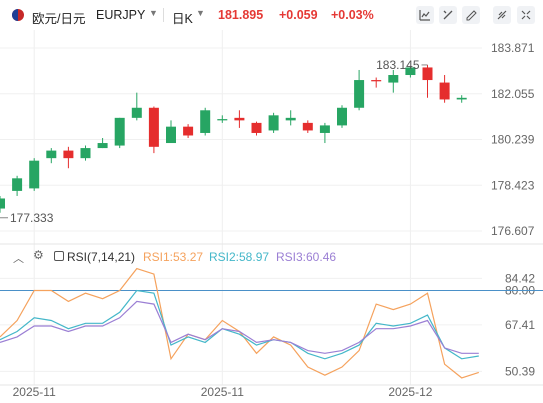  What do you see at coordinates (520, 278) in the screenshot?
I see `rsi-tick-label: 84.42` at bounding box center [520, 278].